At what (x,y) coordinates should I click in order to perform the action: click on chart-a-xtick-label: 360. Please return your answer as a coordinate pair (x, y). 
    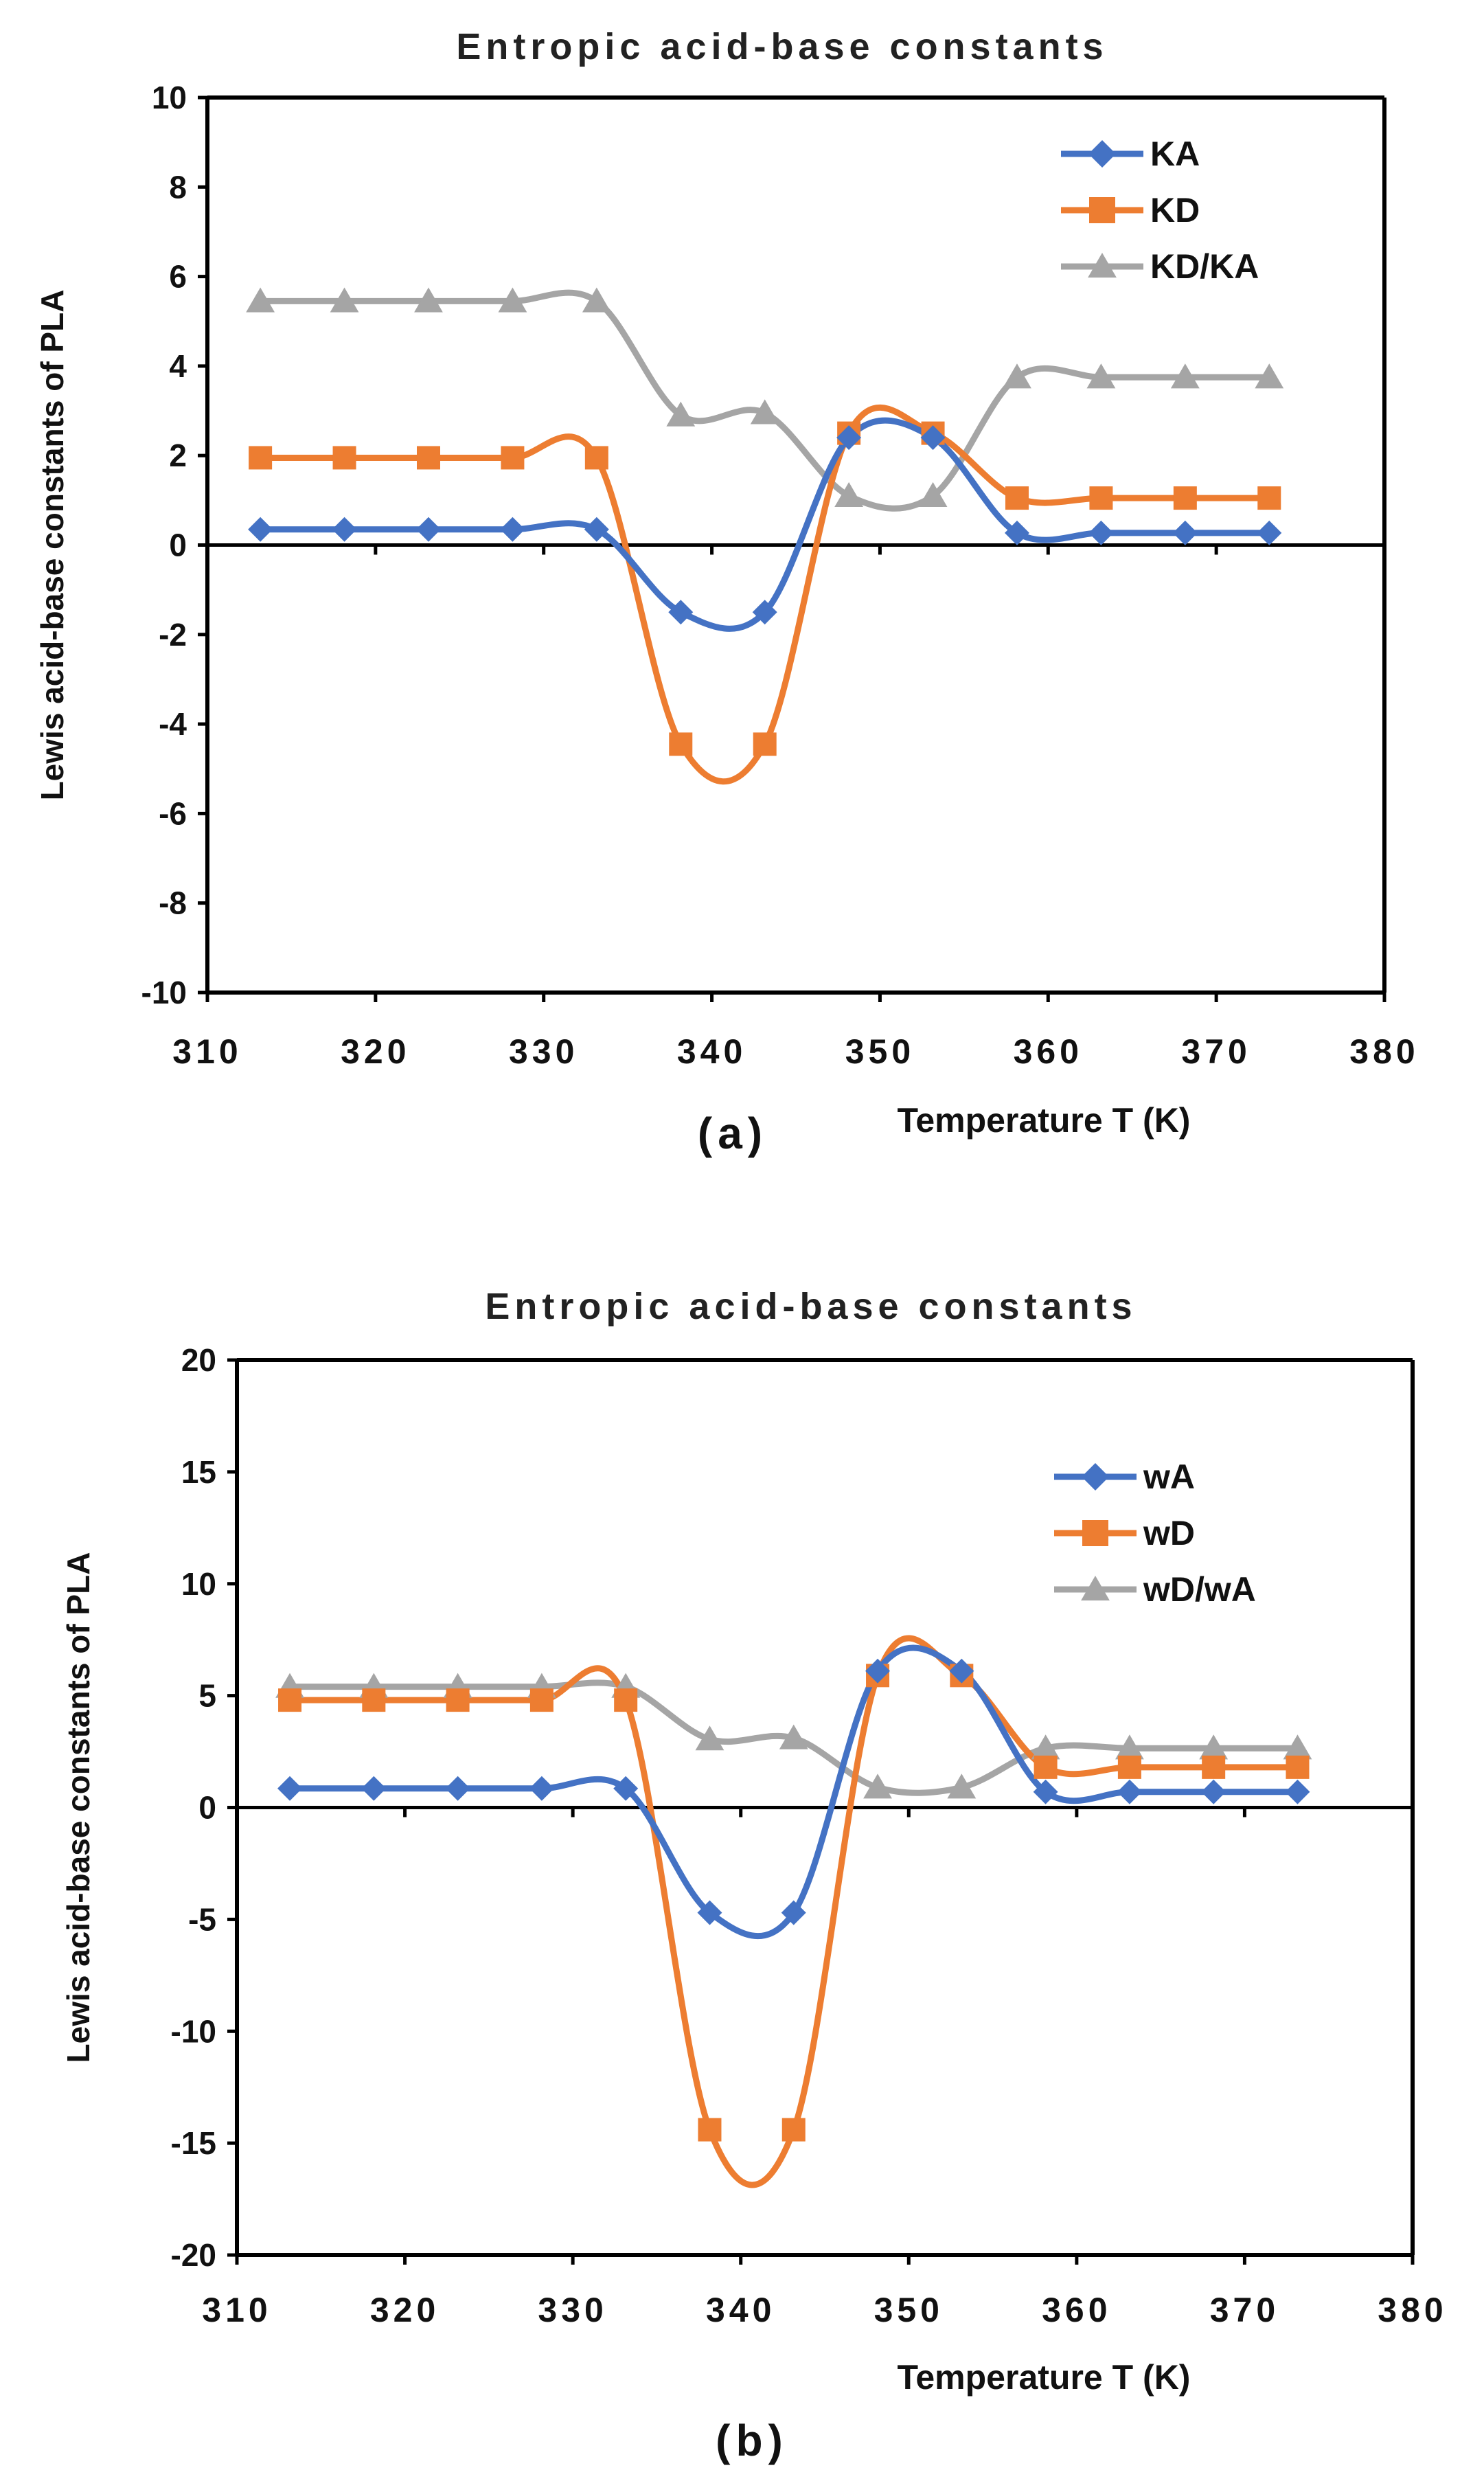
    Looking at the image, I should click on (1049, 1051).